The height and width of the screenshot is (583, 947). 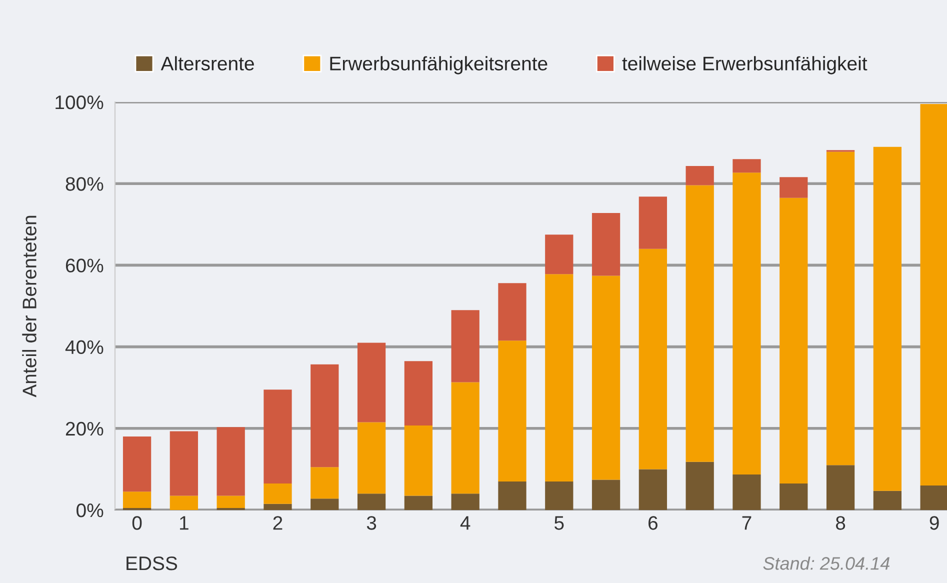 What do you see at coordinates (152, 563) in the screenshot?
I see `x-axis-title: EDSS` at bounding box center [152, 563].